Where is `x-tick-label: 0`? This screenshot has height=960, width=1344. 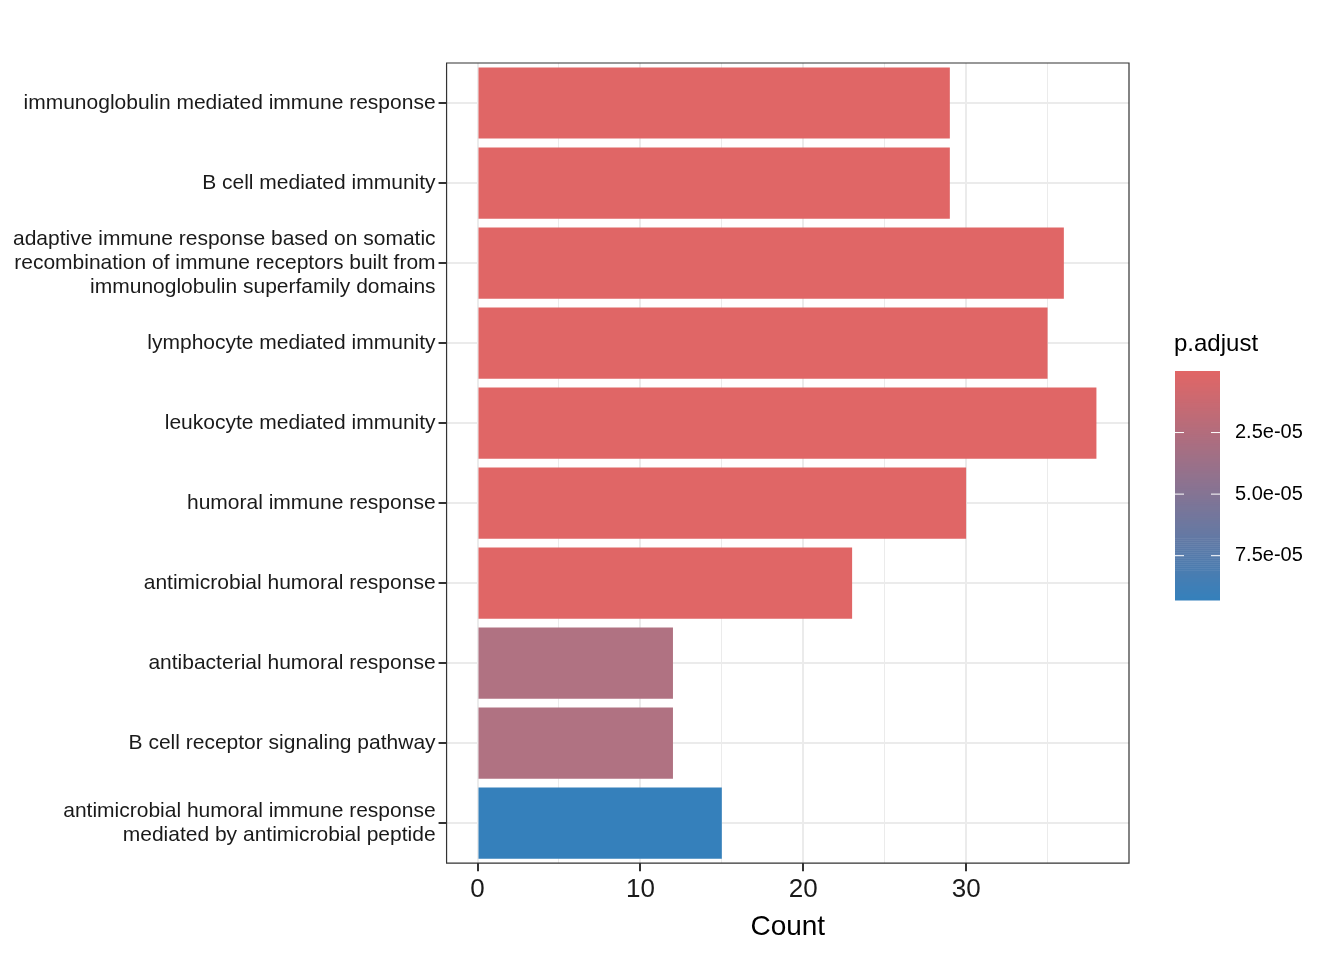 x-tick-label: 0 is located at coordinates (477, 887).